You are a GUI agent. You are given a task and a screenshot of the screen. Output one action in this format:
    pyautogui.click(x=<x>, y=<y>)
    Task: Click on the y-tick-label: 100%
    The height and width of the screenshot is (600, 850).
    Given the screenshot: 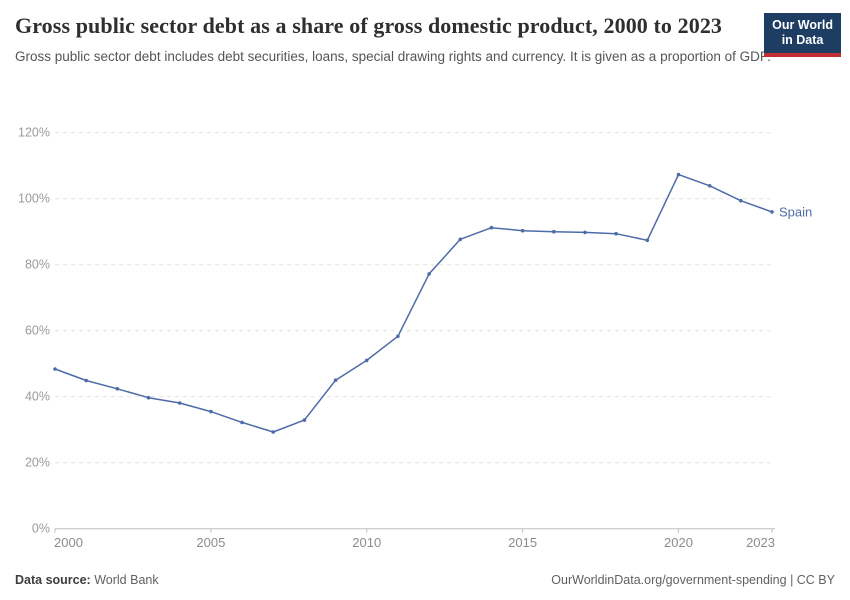 What is the action you would take?
    pyautogui.click(x=34, y=199)
    